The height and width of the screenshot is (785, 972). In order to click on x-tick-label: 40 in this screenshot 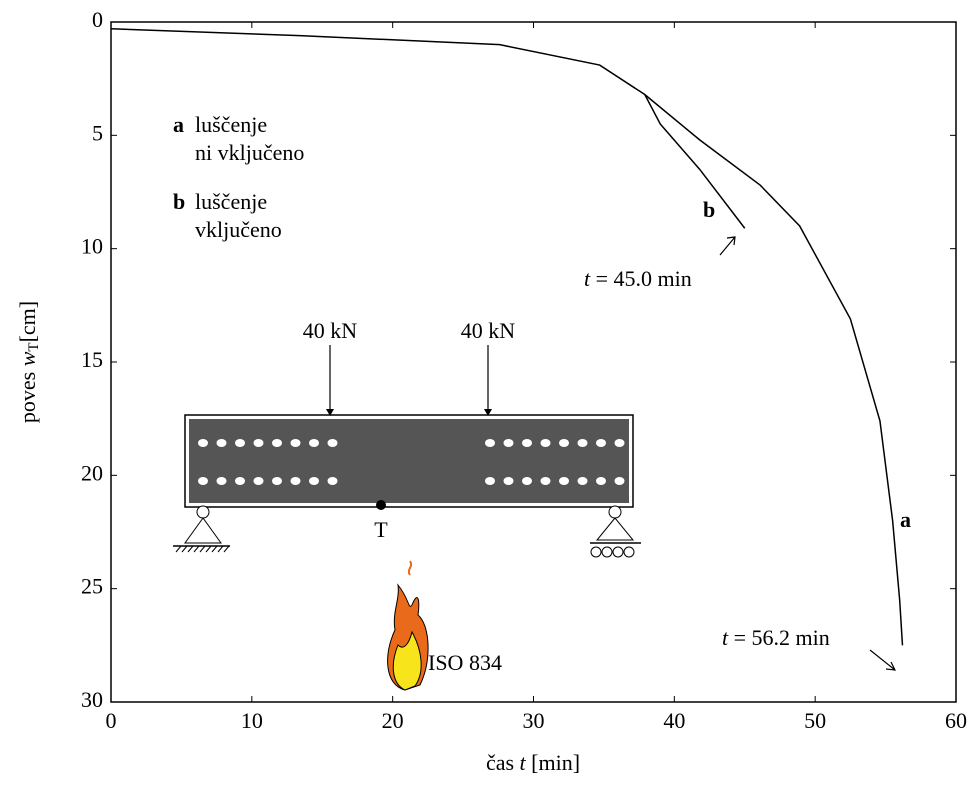, I will do `click(674, 720)`.